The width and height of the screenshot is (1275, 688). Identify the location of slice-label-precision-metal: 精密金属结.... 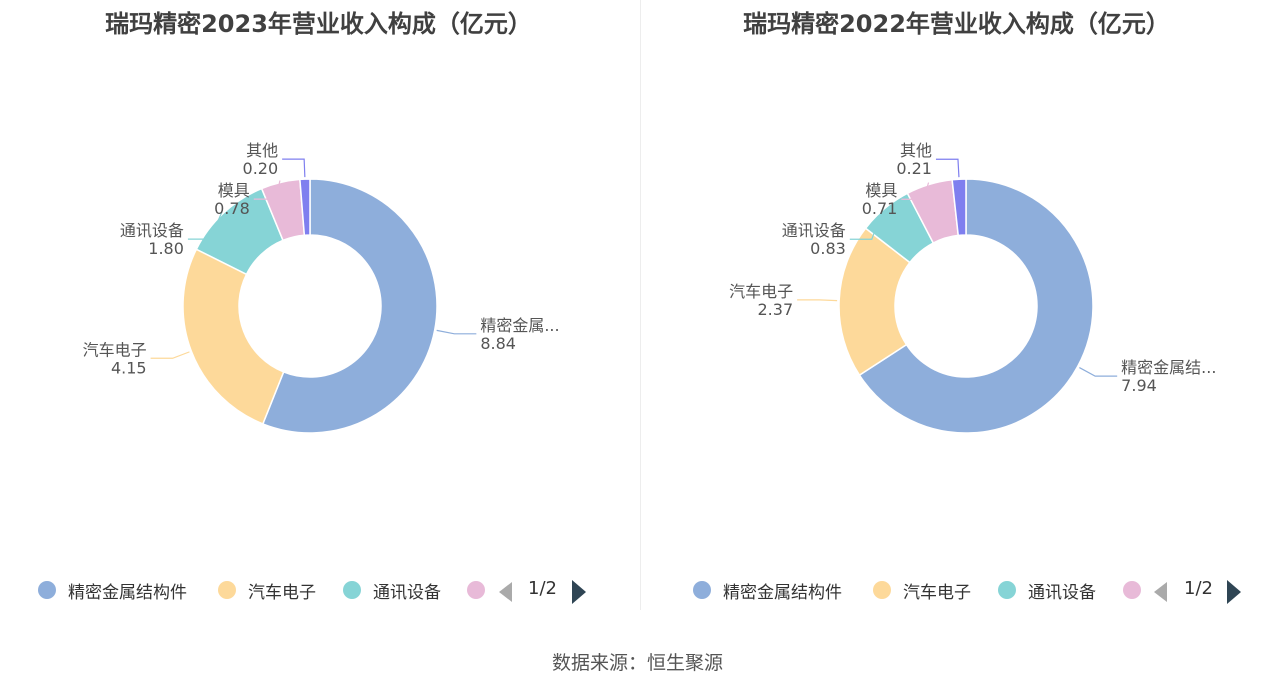
(1168, 367).